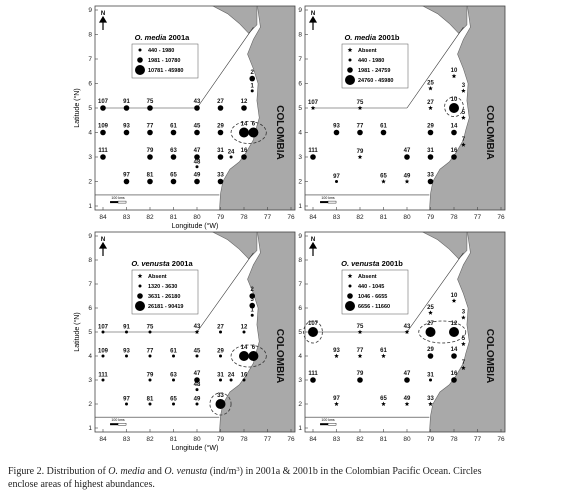  Describe the element at coordinates (430, 399) in the screenshot. I see `station-label: 33` at that location.